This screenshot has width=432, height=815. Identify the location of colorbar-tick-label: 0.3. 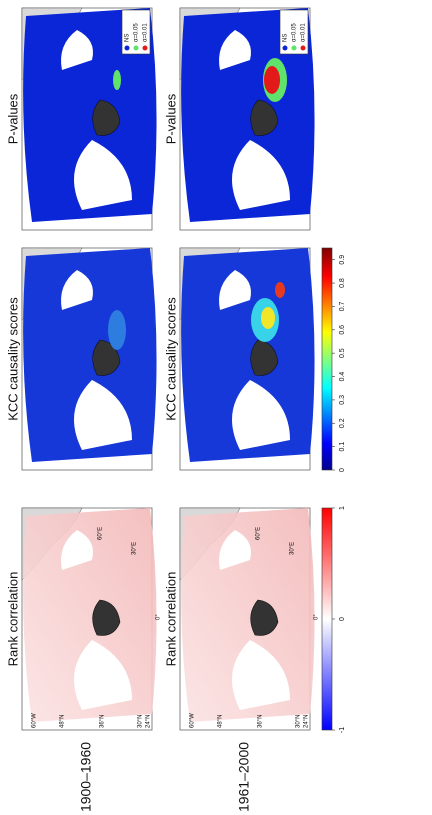
(342, 400).